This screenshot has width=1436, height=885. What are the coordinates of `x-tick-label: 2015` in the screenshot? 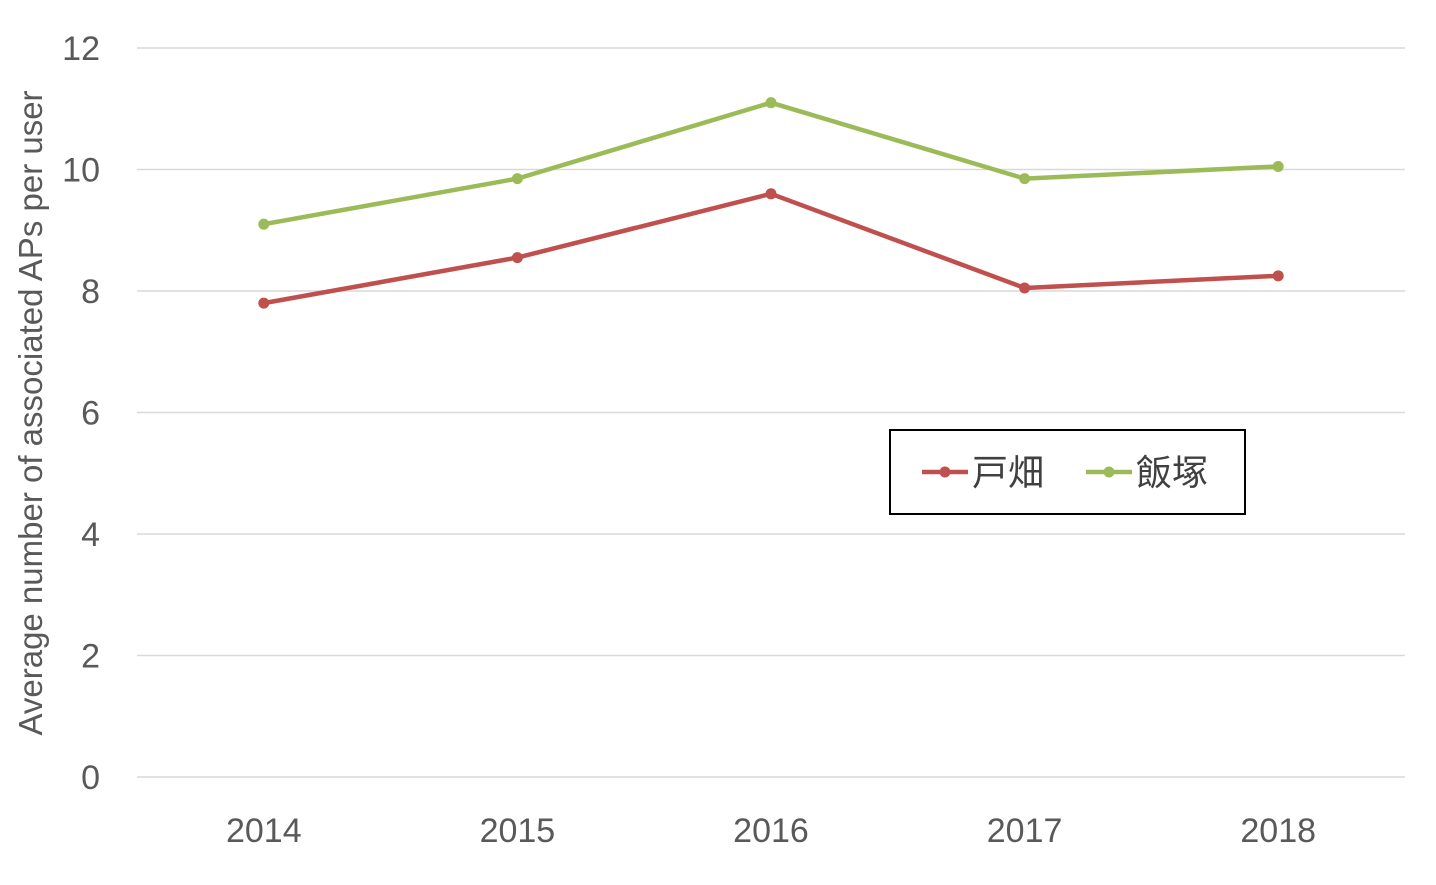 It's located at (518, 831).